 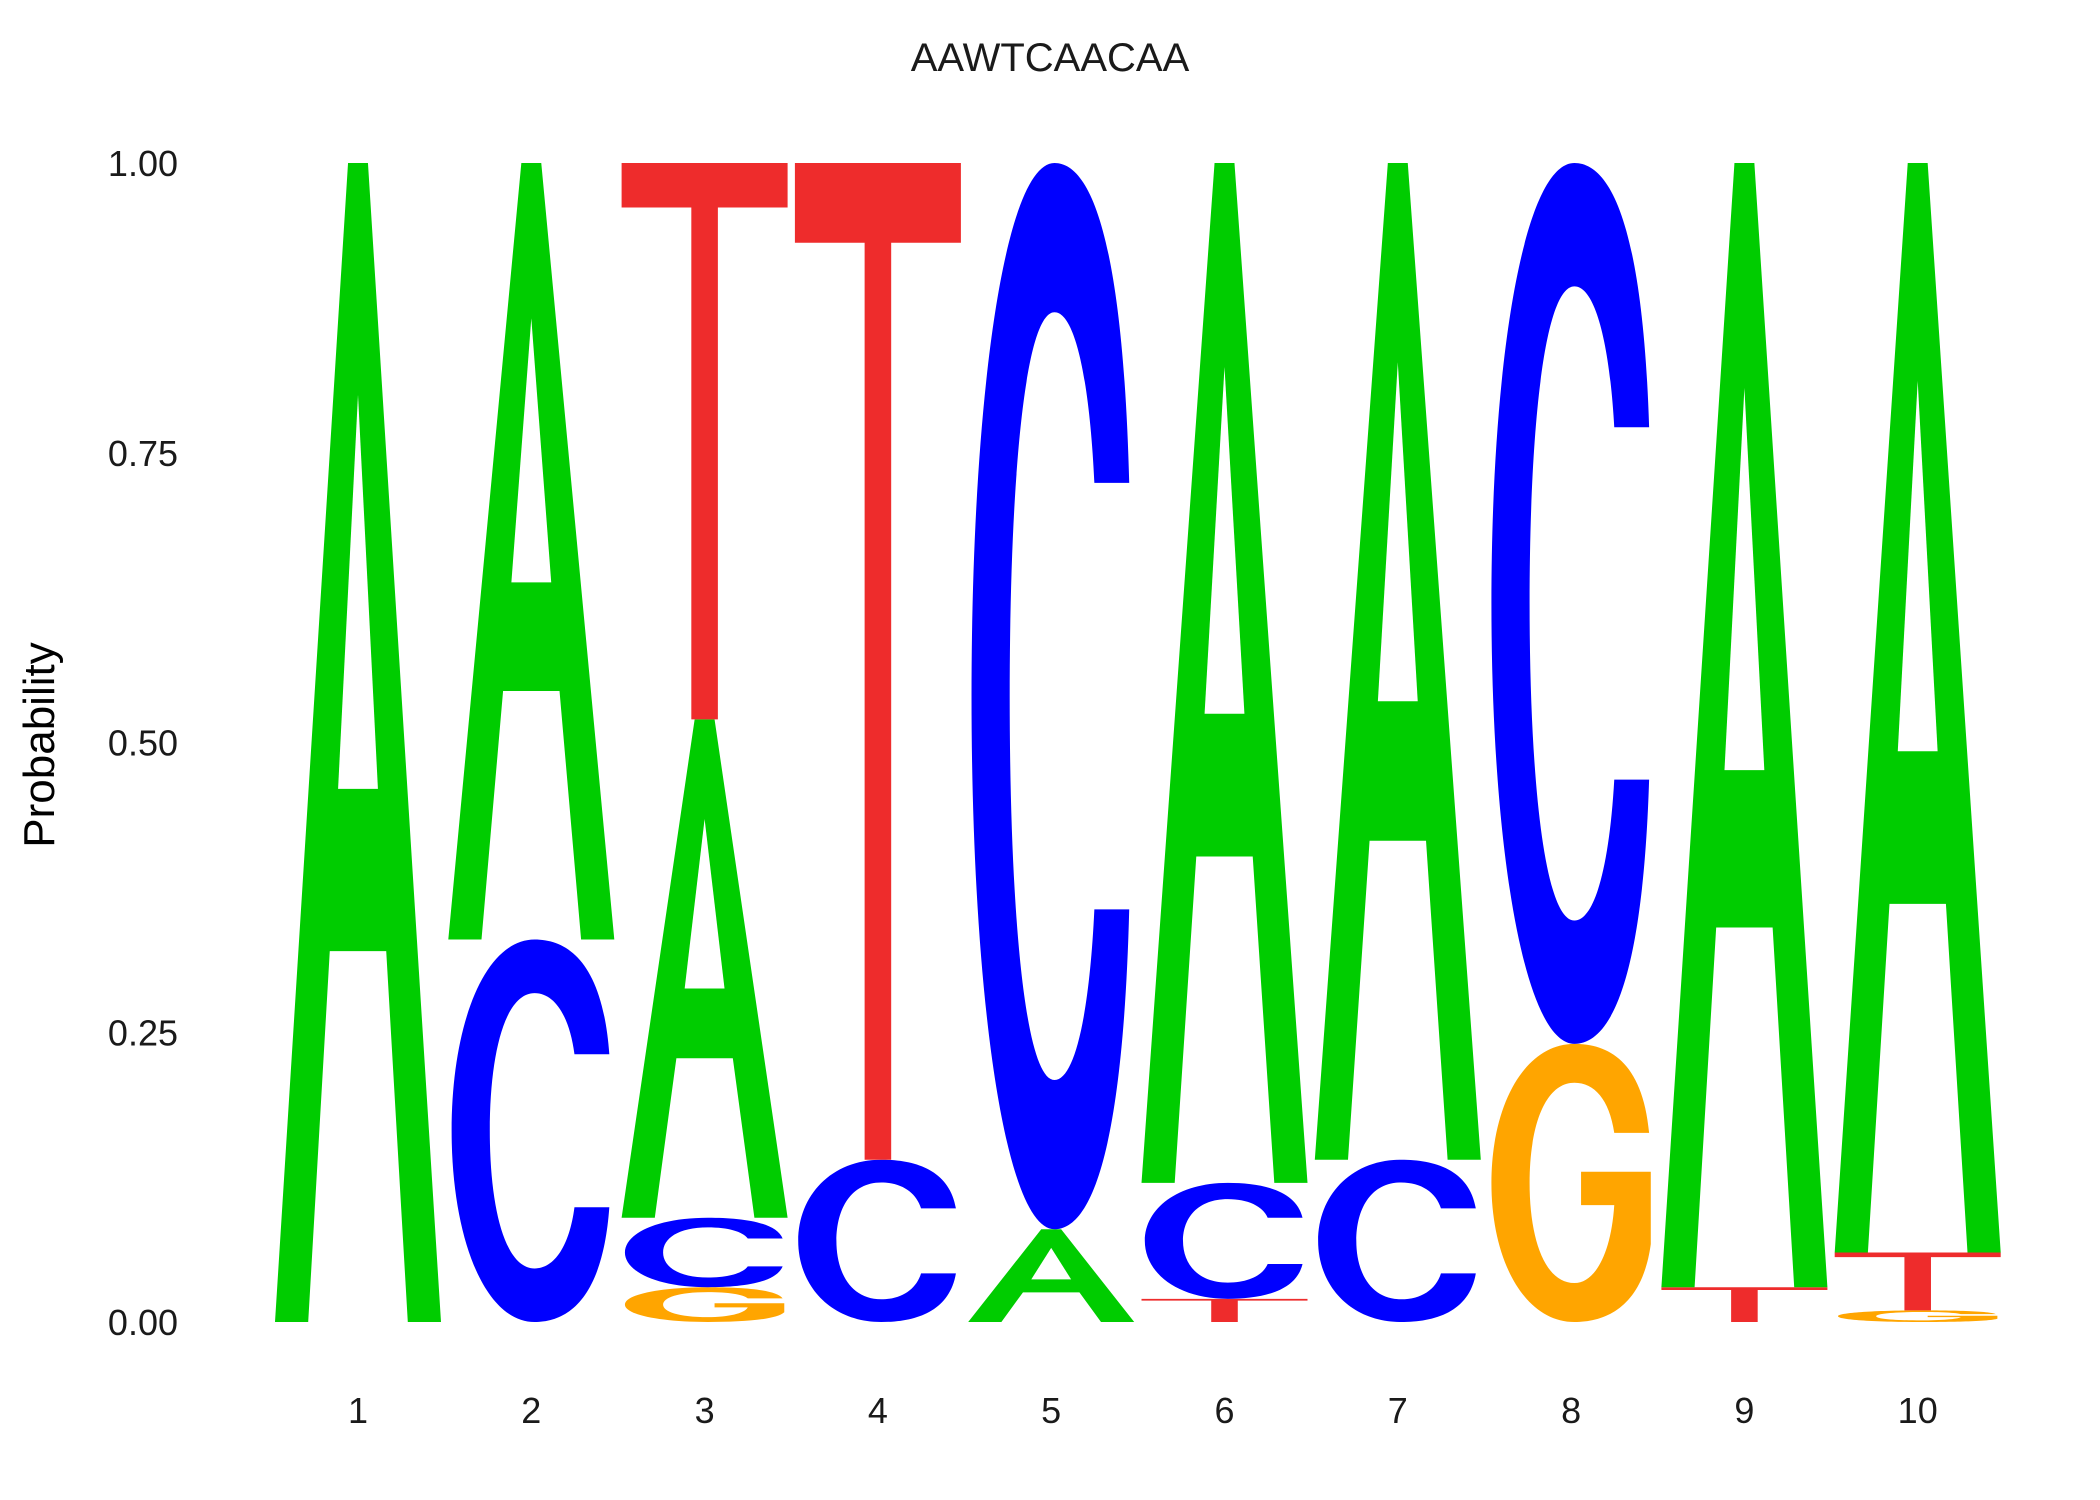 I want to click on x-tick-label: 10, so click(x=1918, y=1410).